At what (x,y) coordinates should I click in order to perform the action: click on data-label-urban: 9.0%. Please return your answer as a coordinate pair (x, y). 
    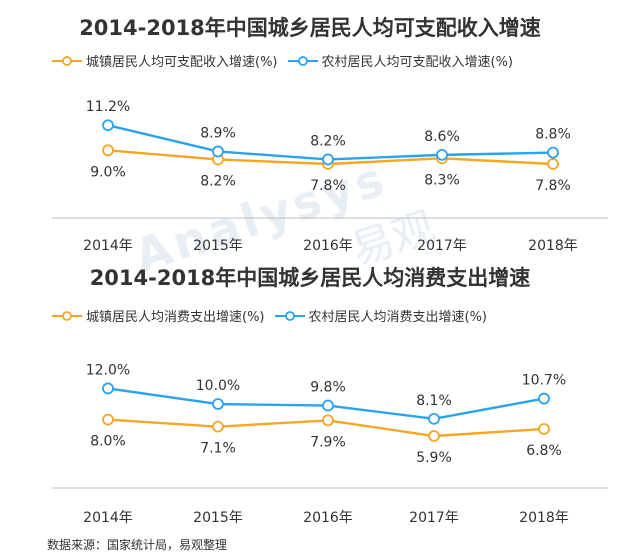
    Looking at the image, I should click on (108, 172).